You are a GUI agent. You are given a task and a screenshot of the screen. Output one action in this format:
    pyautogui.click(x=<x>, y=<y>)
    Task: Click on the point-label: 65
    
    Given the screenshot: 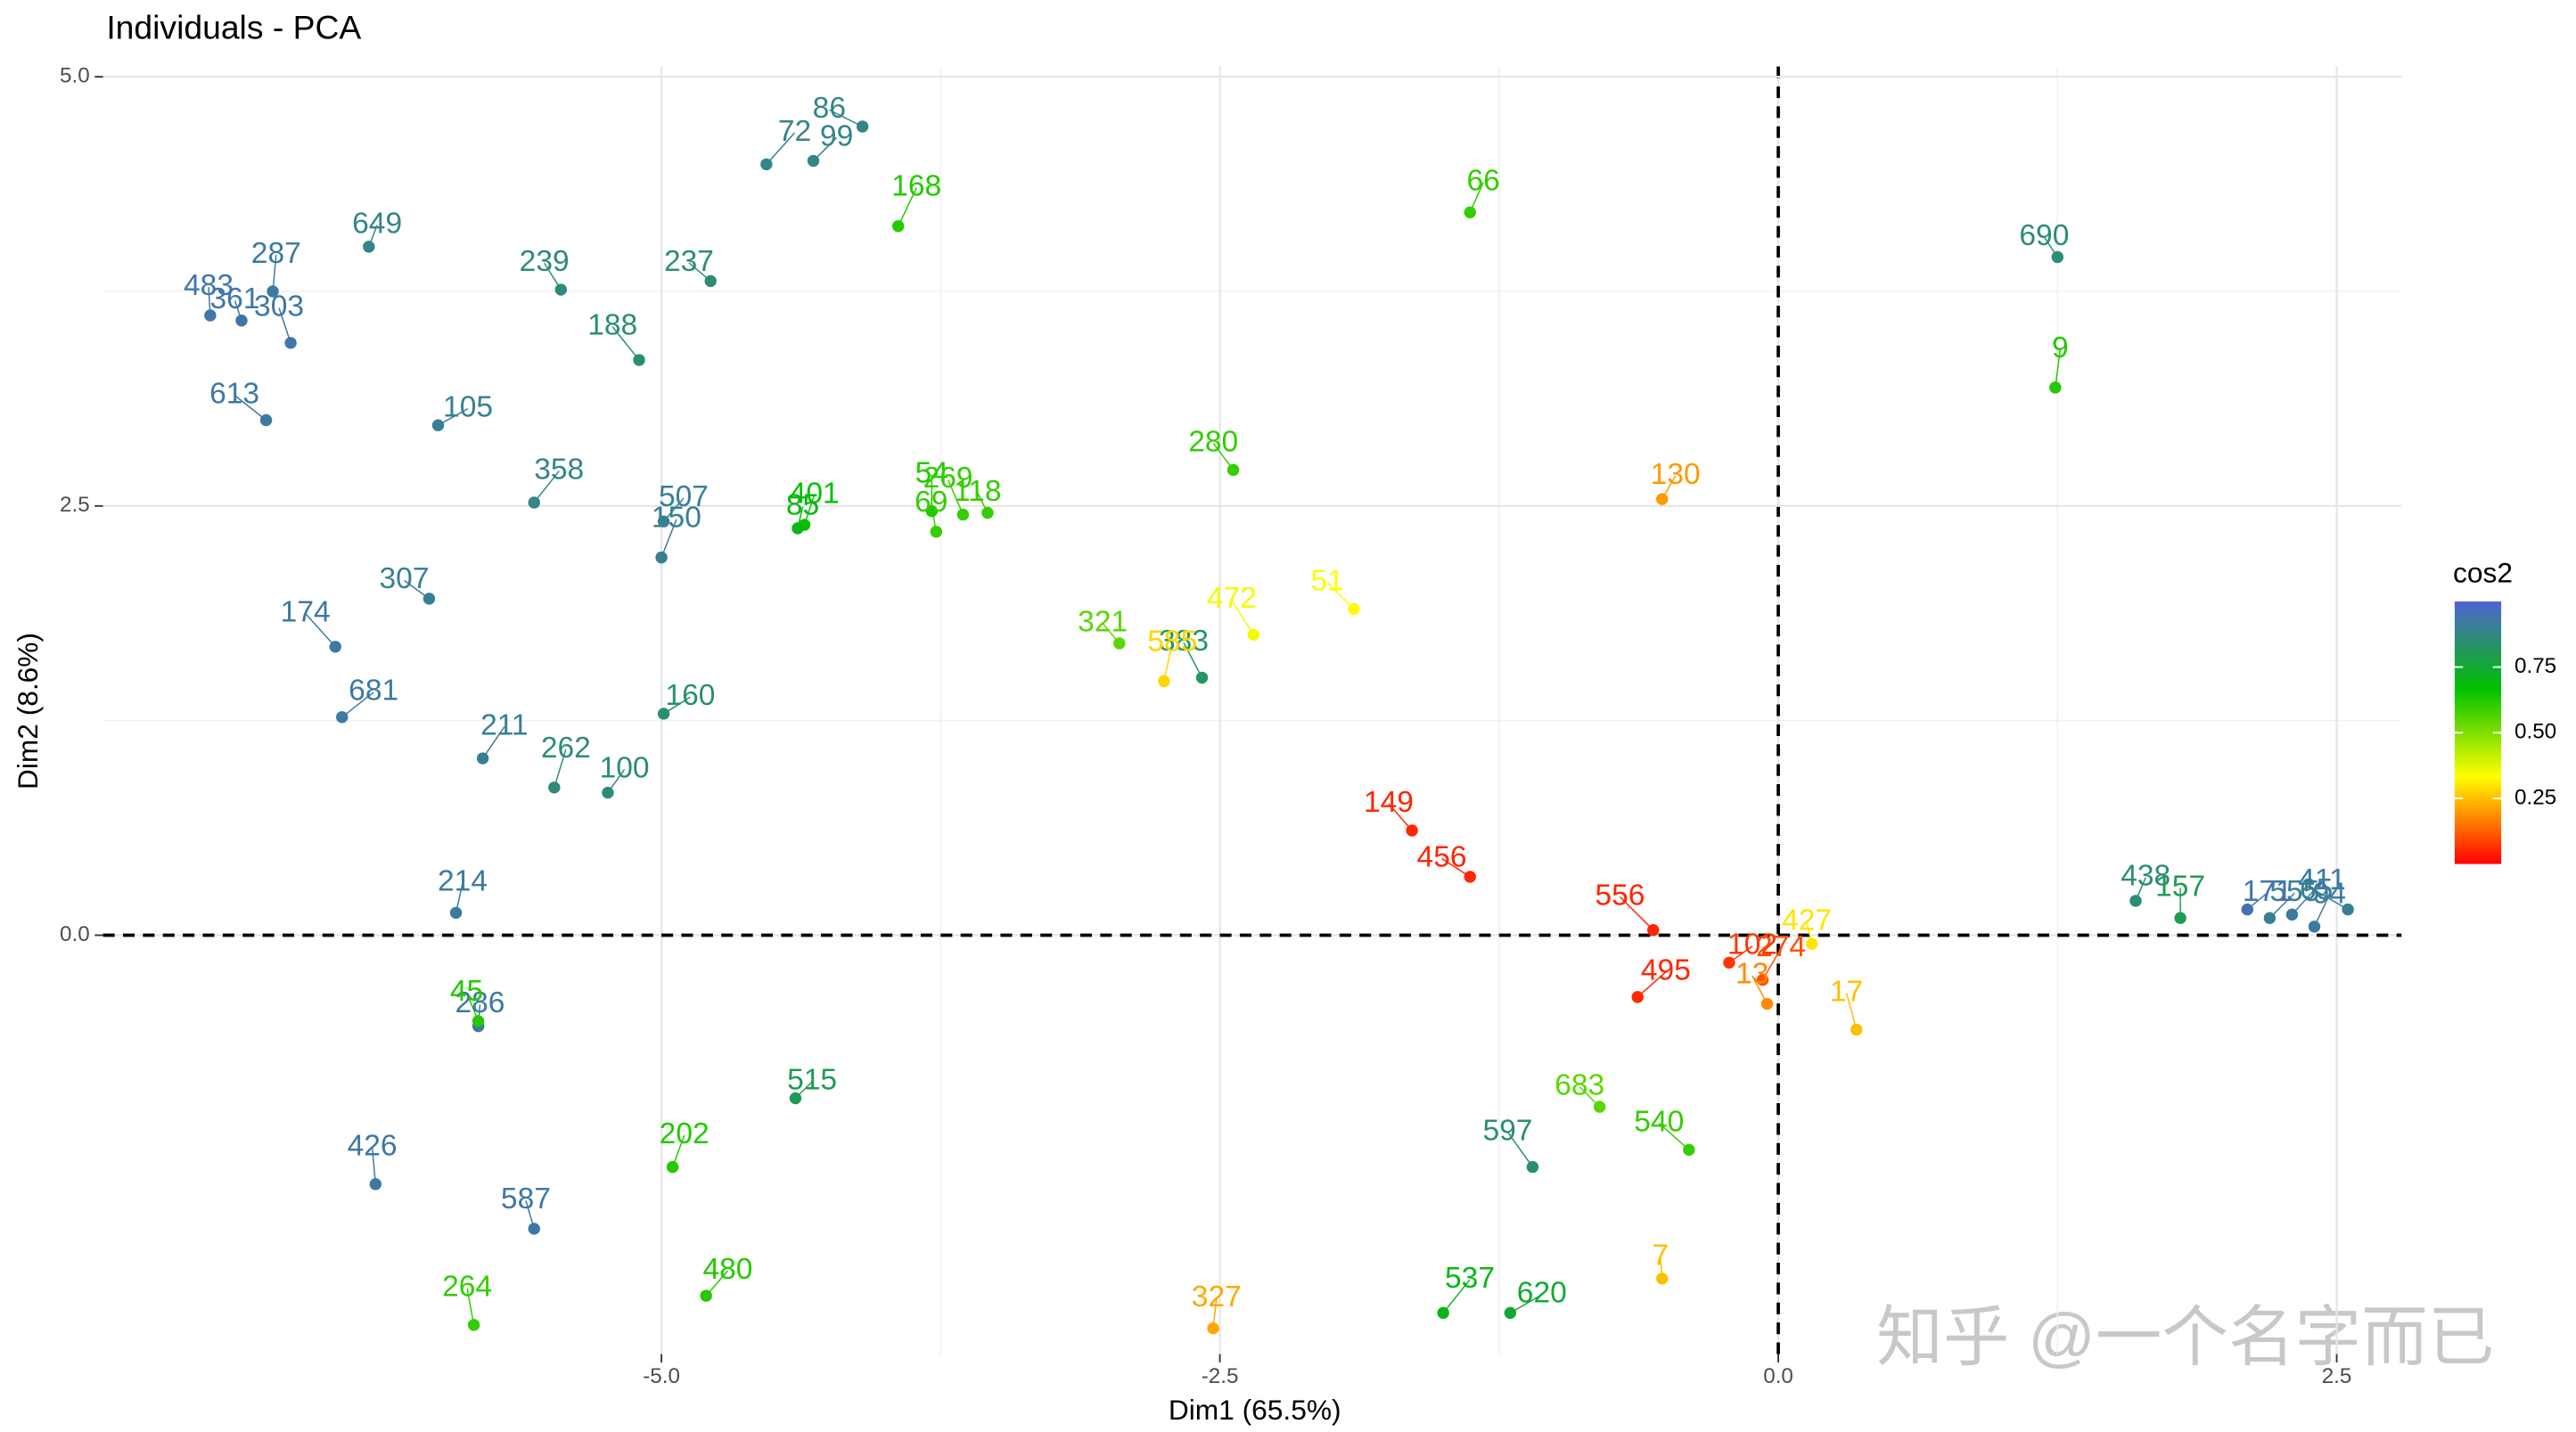 What is the action you would take?
    pyautogui.click(x=2317, y=889)
    